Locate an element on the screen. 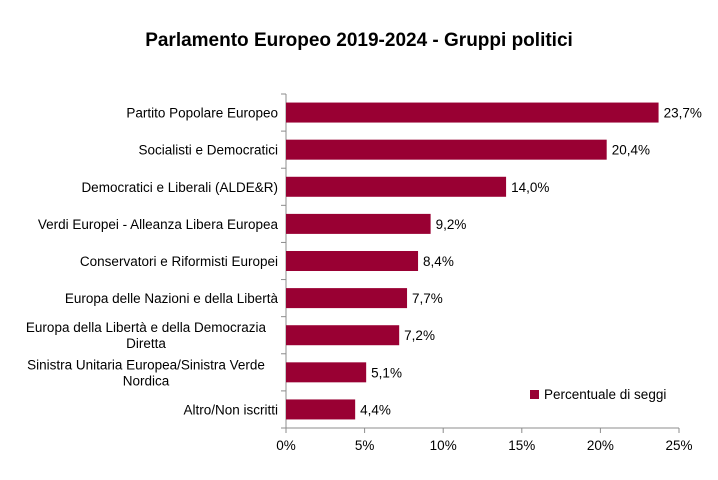 The width and height of the screenshot is (718, 480). data-label: 8,4% is located at coordinates (438, 261).